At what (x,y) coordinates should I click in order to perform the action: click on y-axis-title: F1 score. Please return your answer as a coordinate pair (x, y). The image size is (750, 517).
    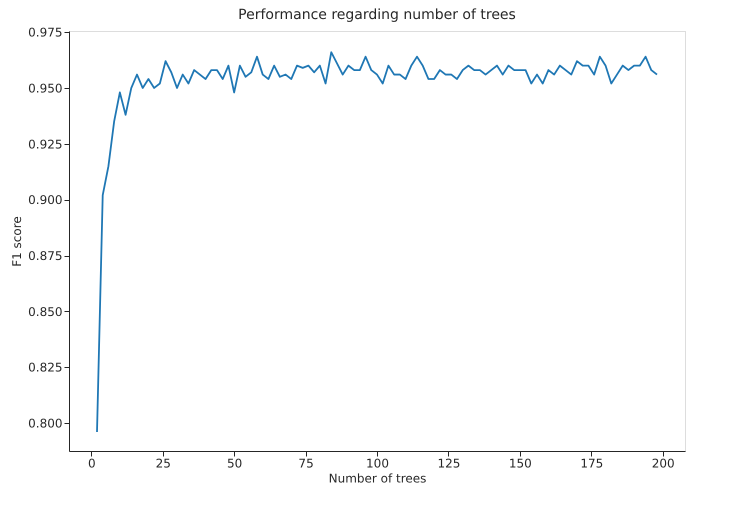
    Looking at the image, I should click on (17, 241).